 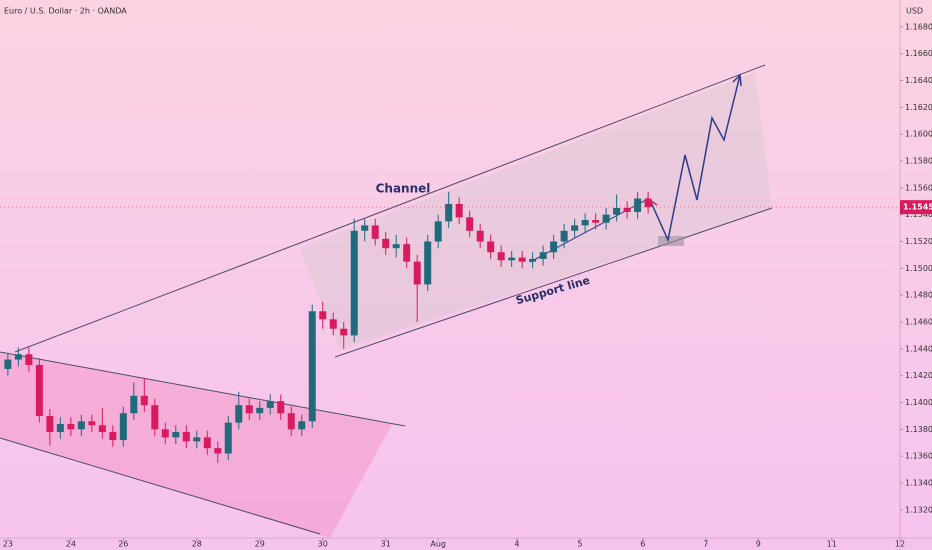 I want to click on y-tick-label: 1.15600, so click(x=918, y=187).